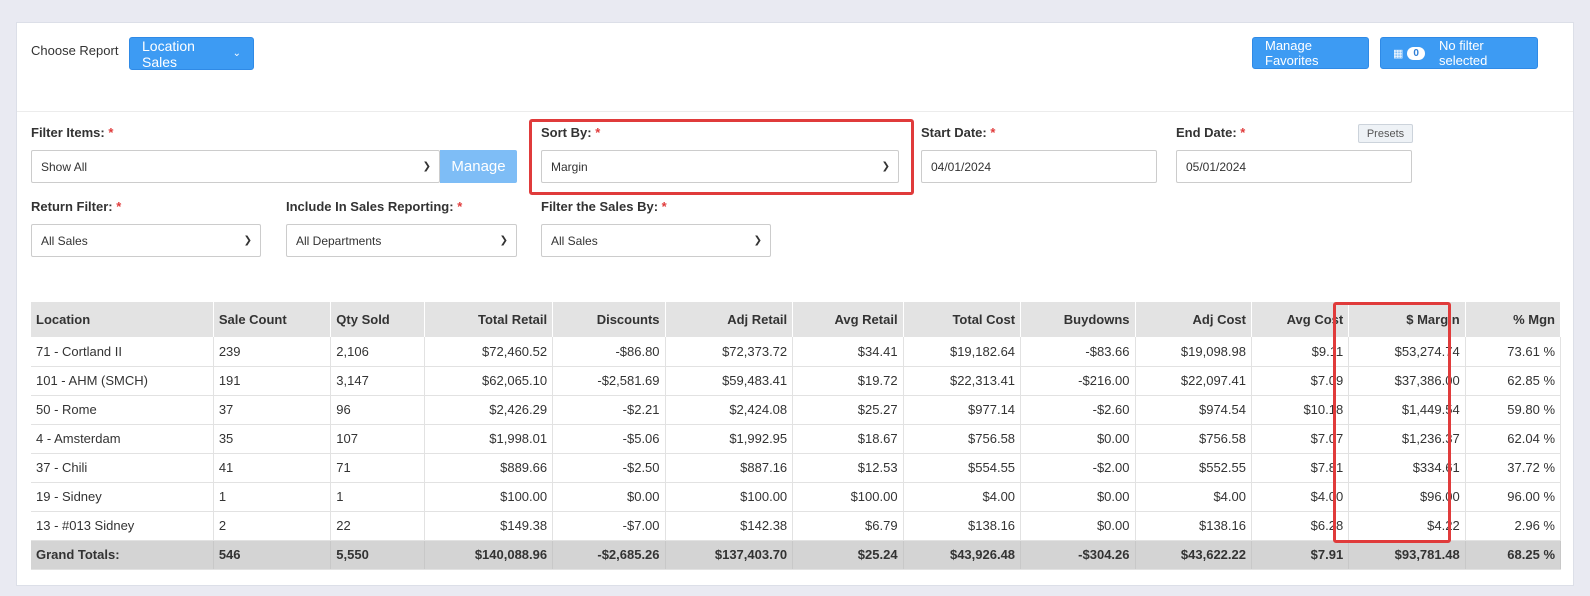  Describe the element at coordinates (272, 468) in the screenshot. I see `table-cell: 41` at that location.